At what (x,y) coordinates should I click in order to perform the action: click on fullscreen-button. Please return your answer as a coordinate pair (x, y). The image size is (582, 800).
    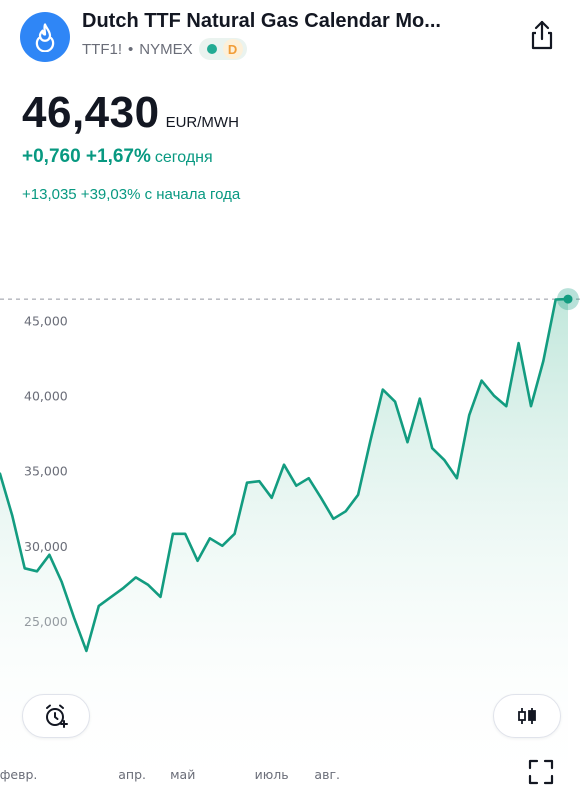
    Looking at the image, I should click on (541, 772).